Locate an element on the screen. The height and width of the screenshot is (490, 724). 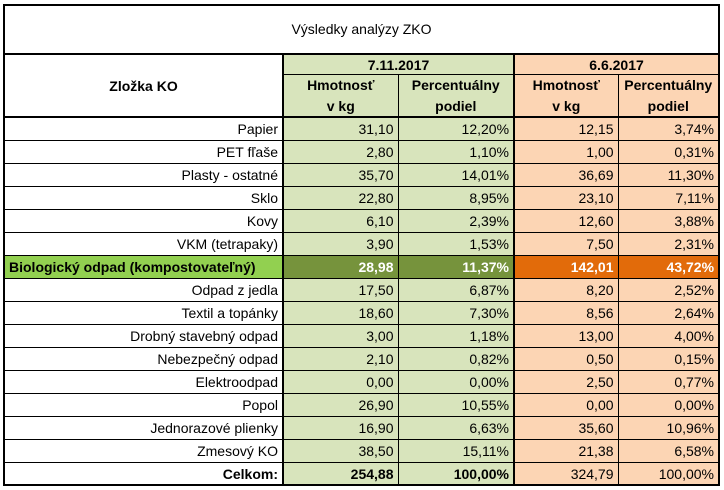
period1-percent-cell: 0,00% is located at coordinates (457, 382).